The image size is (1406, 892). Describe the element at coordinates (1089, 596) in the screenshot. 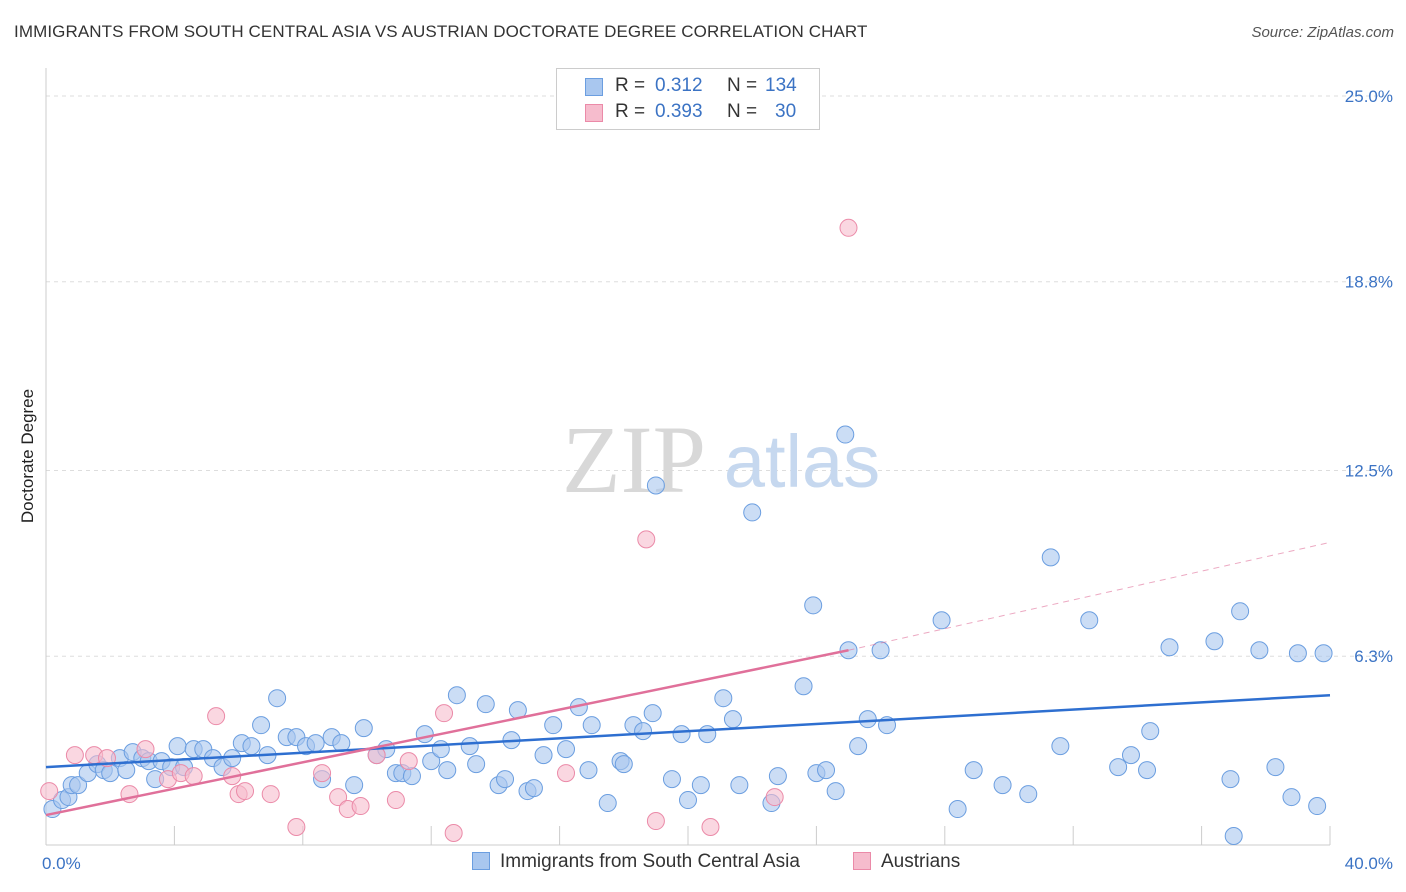

I see `trend-line-pink-extension` at that location.